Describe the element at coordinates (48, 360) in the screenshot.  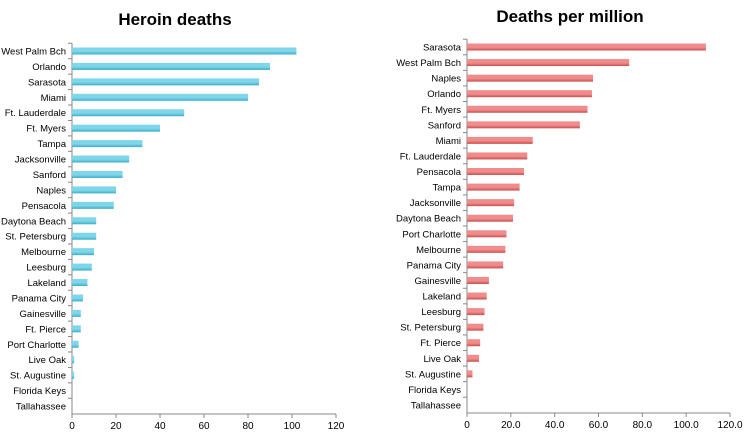
I see `category-label: Live Oak` at that location.